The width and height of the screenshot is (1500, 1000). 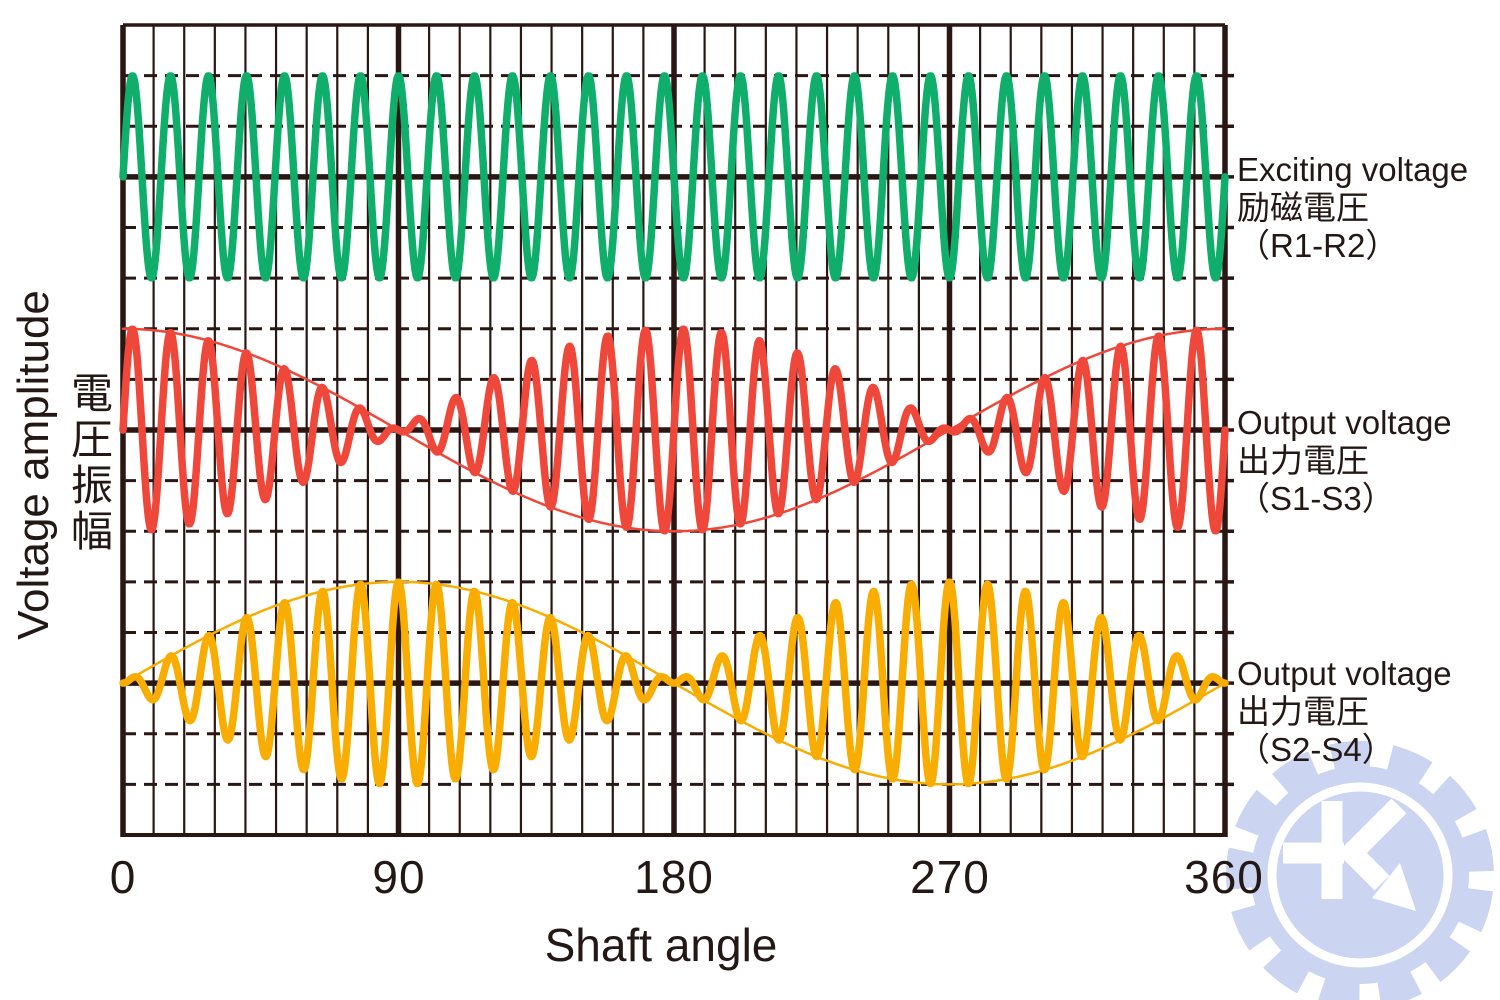 I want to click on label-exciting-voltage-en: Exciting voltage, so click(x=1353, y=169).